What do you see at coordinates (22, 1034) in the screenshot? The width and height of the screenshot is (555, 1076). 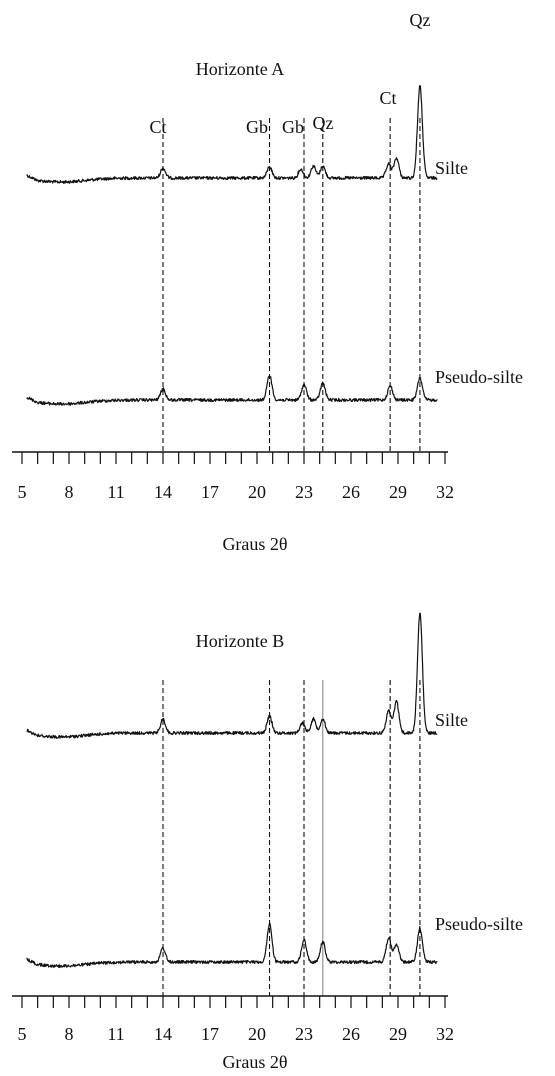 I see `x-tick-label-1-0: 5` at bounding box center [22, 1034].